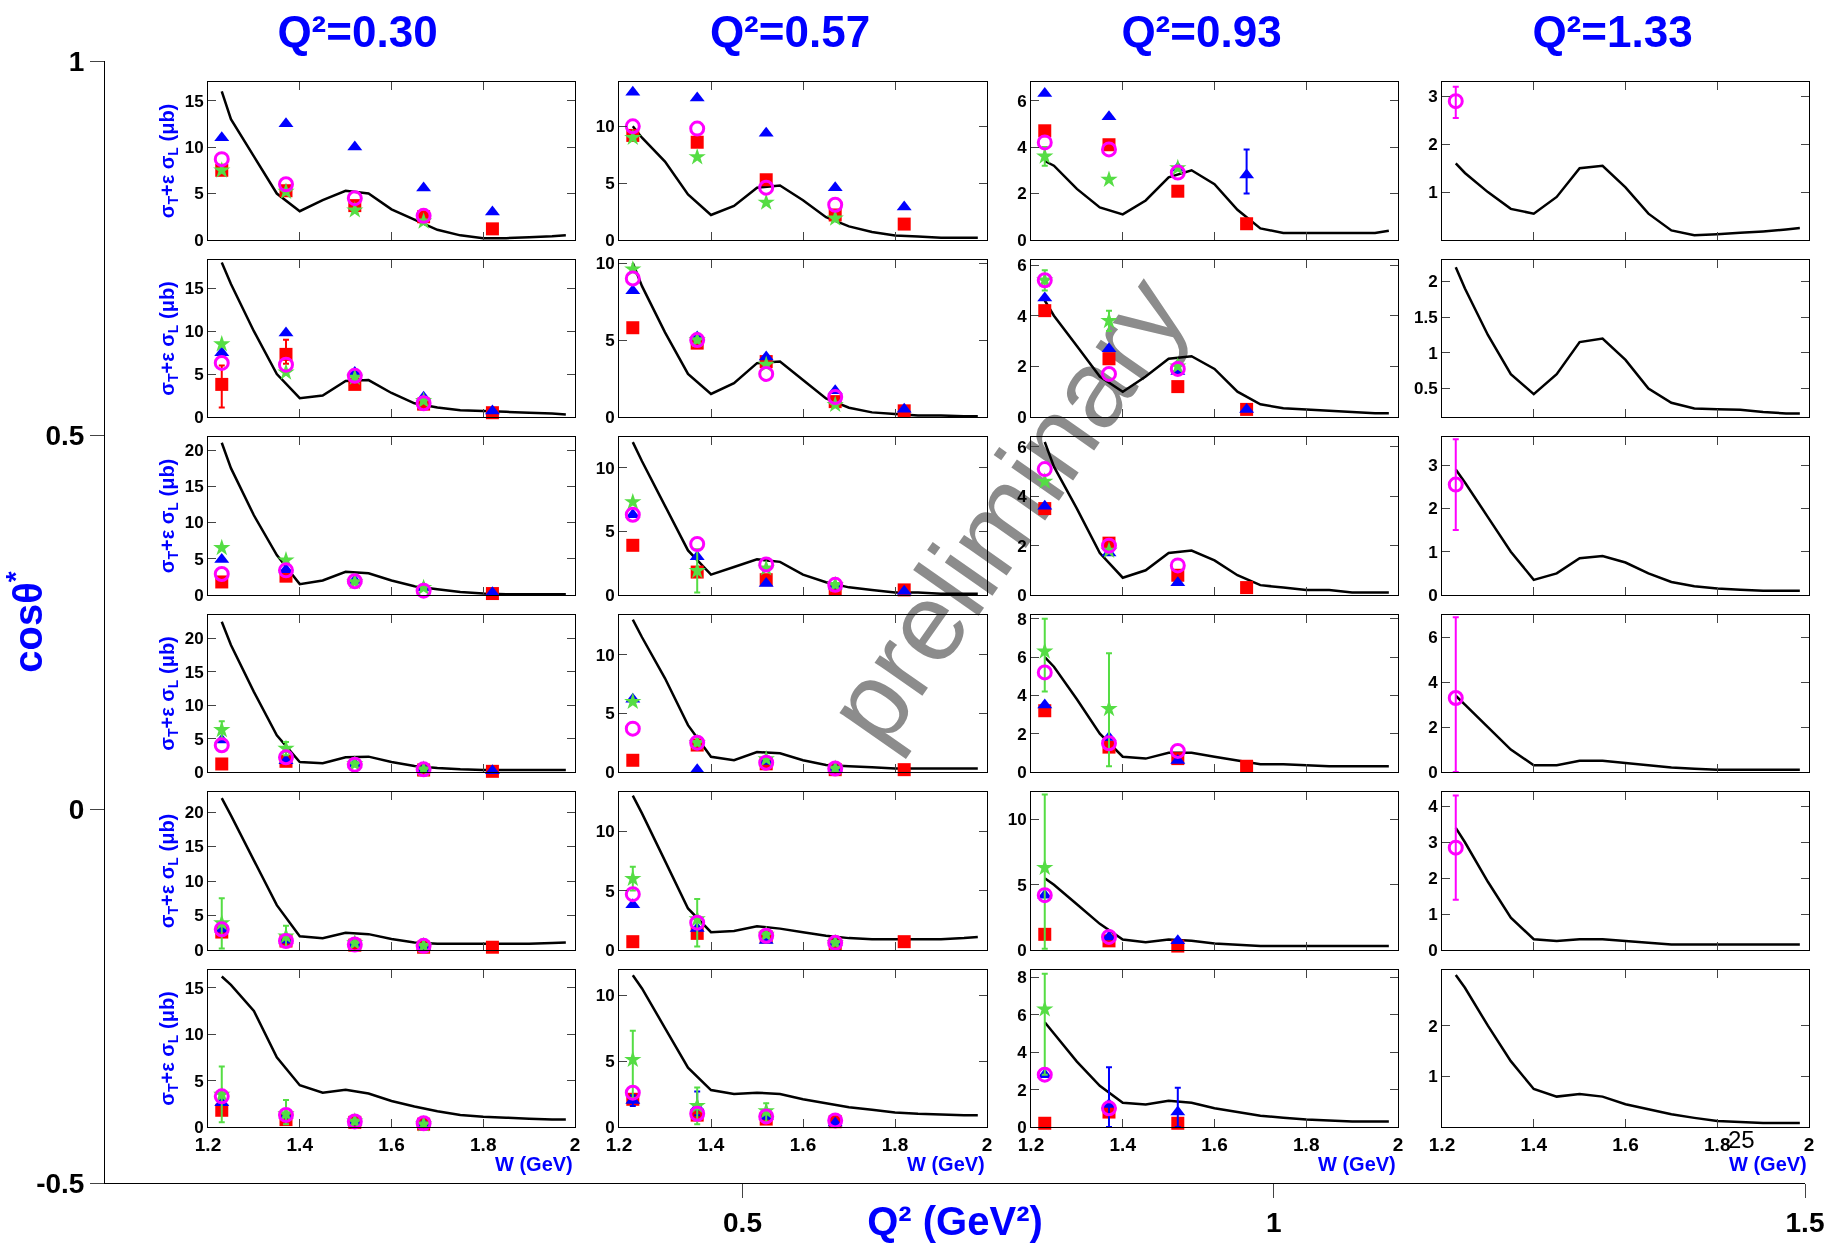 Image resolution: width=1836 pixels, height=1243 pixels. Describe the element at coordinates (1612, 31) in the screenshot. I see `chart-title: Q²=1.33` at that location.